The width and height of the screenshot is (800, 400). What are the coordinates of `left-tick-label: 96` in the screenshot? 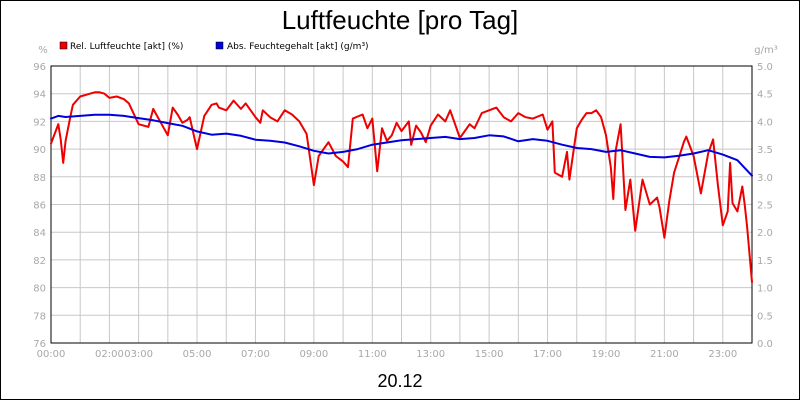 It's located at (39, 67).